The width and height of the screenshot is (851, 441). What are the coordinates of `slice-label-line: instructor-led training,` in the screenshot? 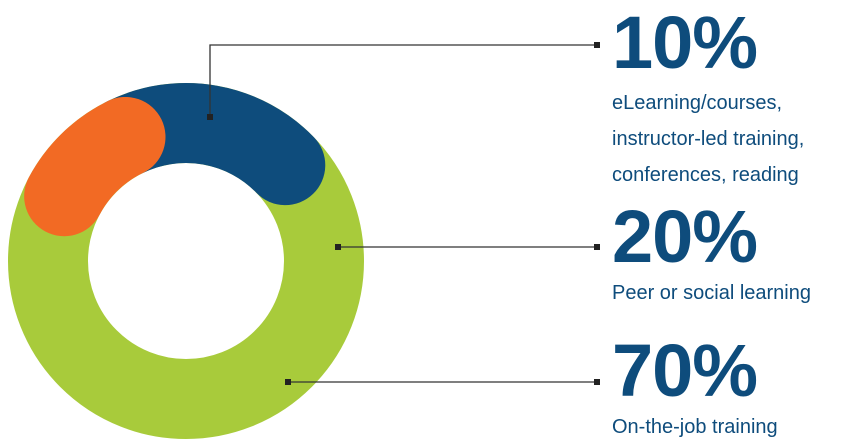 It's located at (708, 139).